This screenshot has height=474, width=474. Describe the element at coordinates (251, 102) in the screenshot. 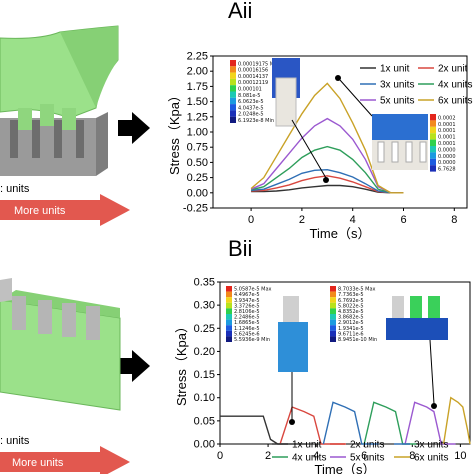

I see `colorbar-a-left-label: 6.0623e-5` at that location.